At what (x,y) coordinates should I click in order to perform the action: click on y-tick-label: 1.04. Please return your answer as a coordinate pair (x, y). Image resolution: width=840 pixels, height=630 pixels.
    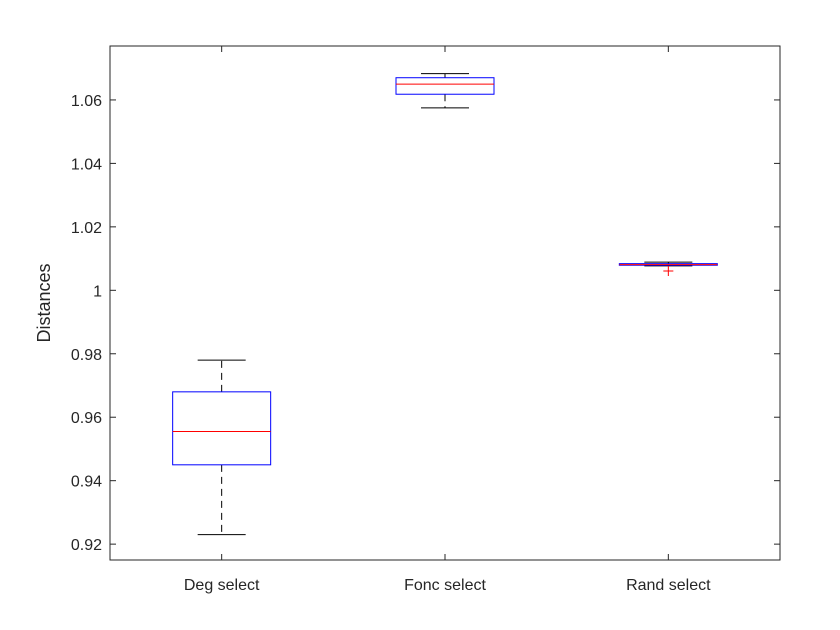
    Looking at the image, I should click on (86, 164).